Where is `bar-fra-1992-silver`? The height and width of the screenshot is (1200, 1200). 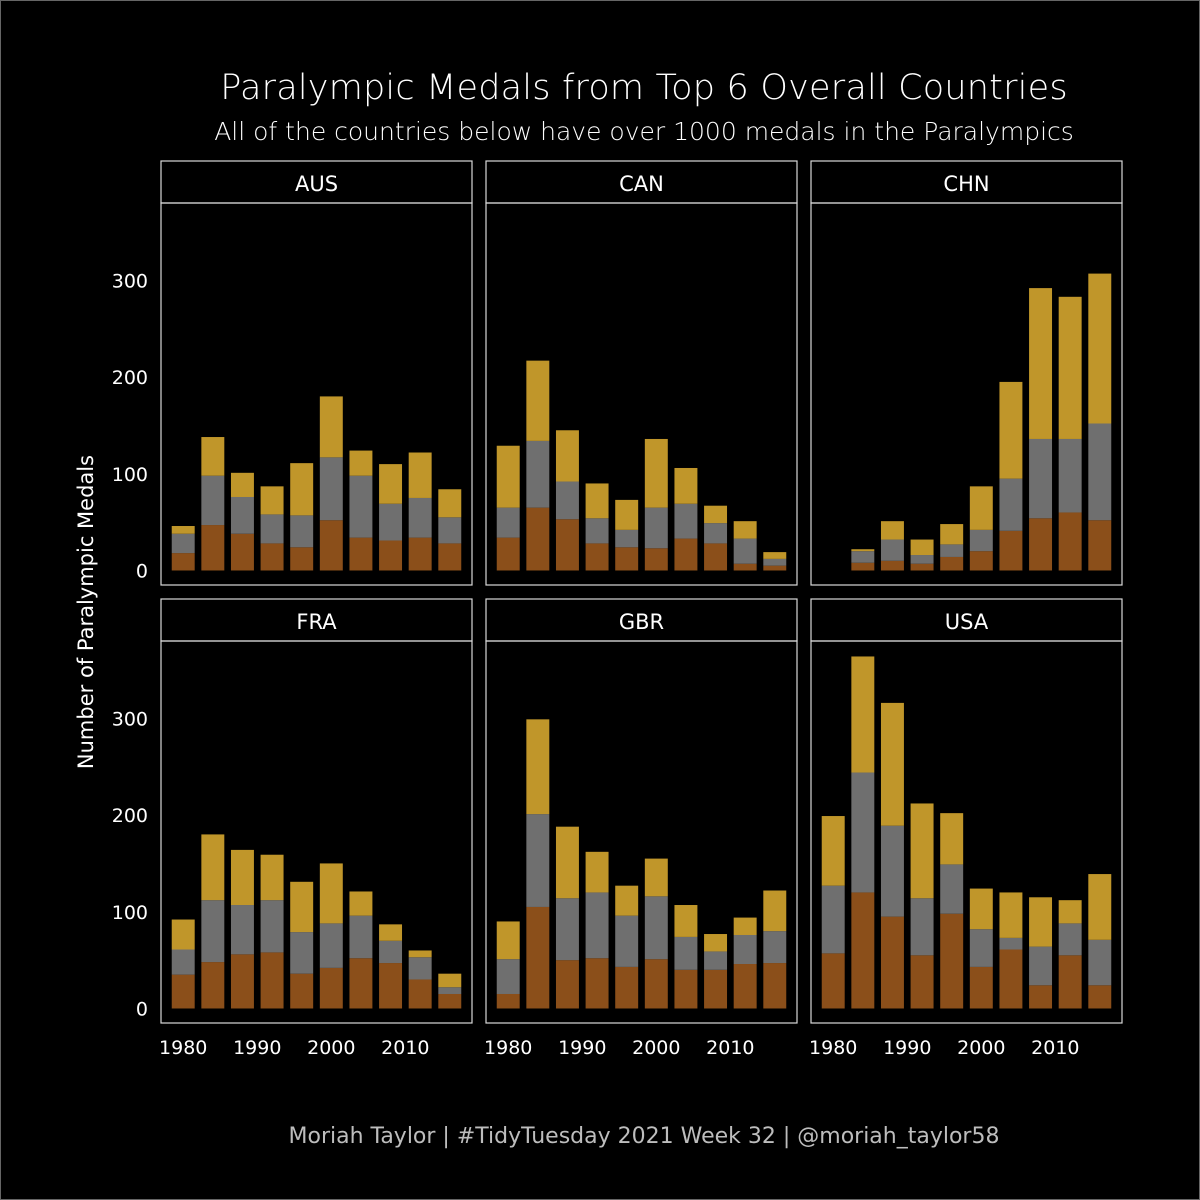 bar-fra-1992-silver is located at coordinates (272, 926).